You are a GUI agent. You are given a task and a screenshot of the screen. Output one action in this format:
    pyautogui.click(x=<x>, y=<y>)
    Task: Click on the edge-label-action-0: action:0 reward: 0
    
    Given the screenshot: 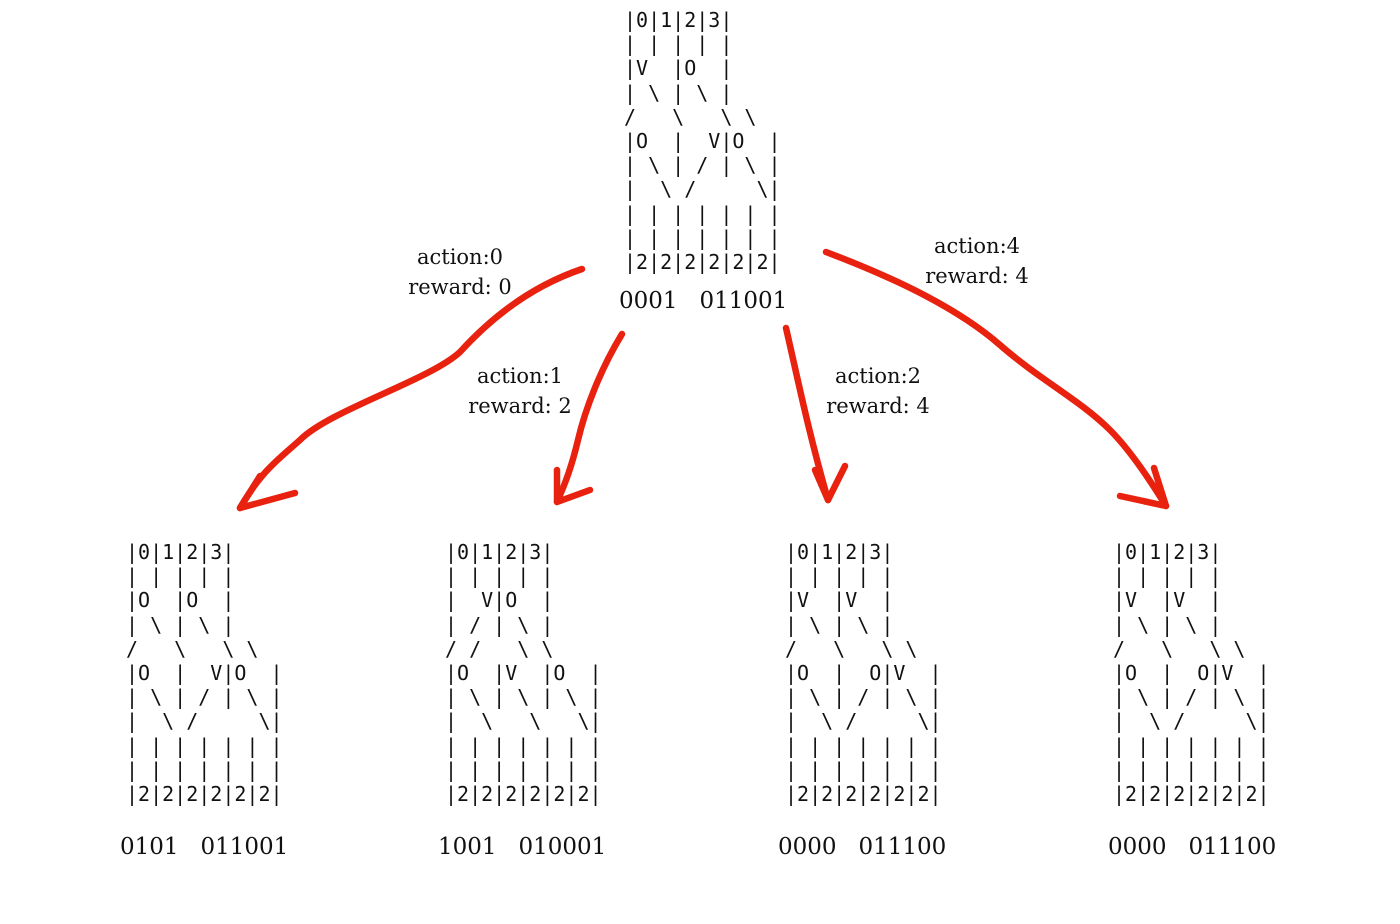 What is the action you would take?
    pyautogui.click(x=460, y=272)
    